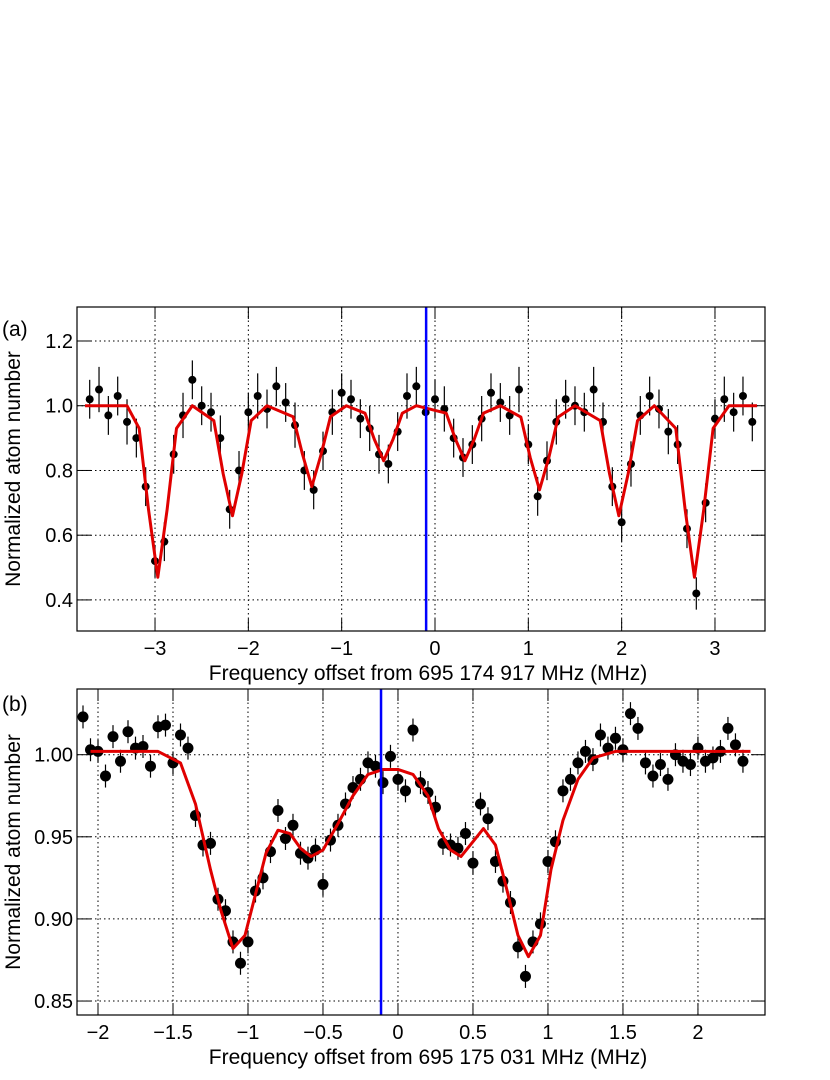  I want to click on x-tick-label: 3, so click(714, 649).